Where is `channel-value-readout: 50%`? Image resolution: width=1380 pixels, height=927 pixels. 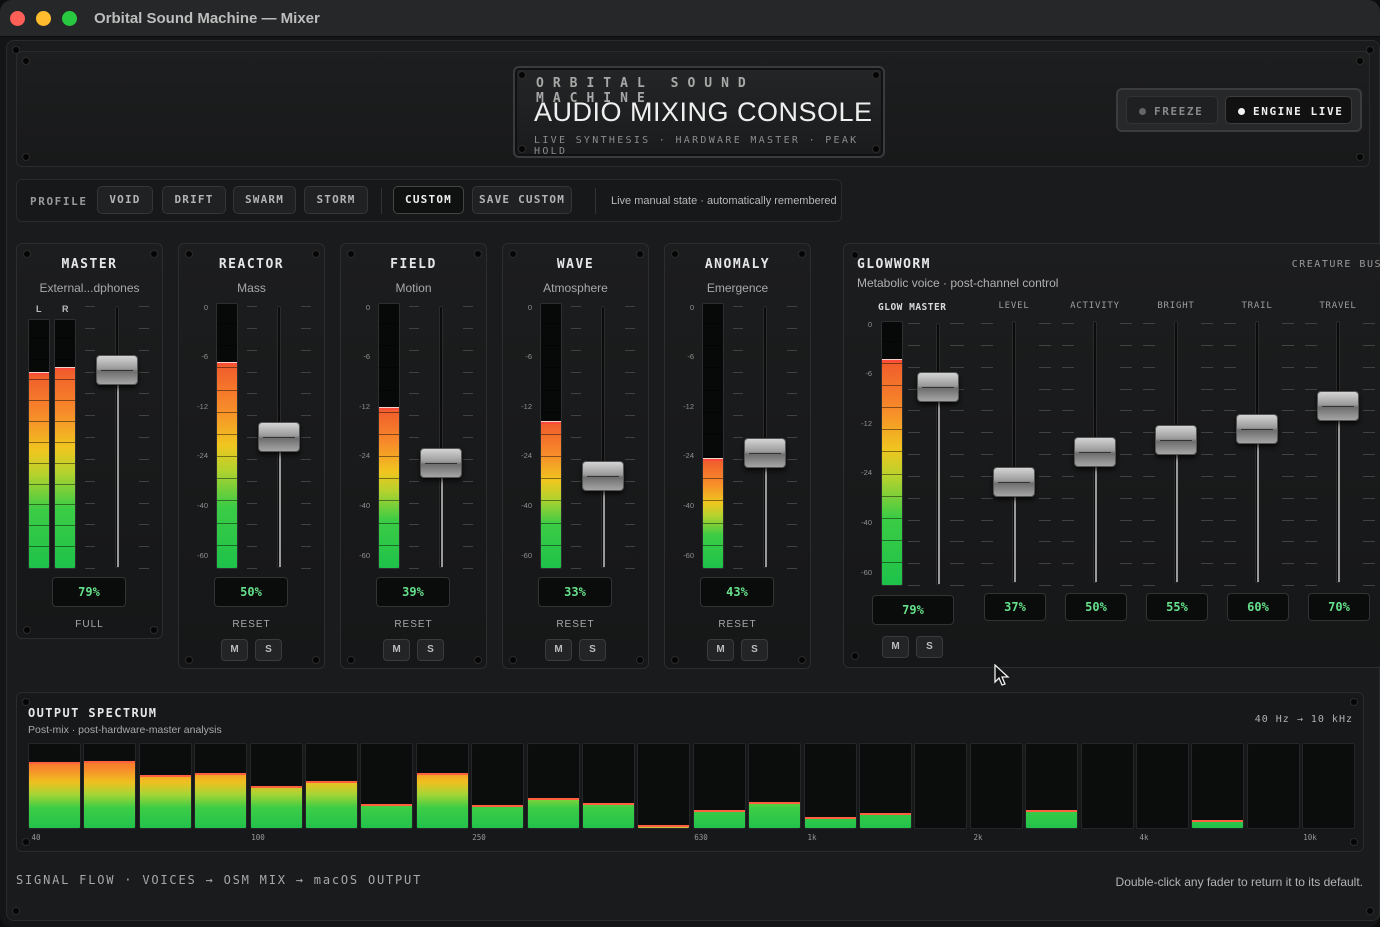
channel-value-readout: 50% is located at coordinates (251, 592).